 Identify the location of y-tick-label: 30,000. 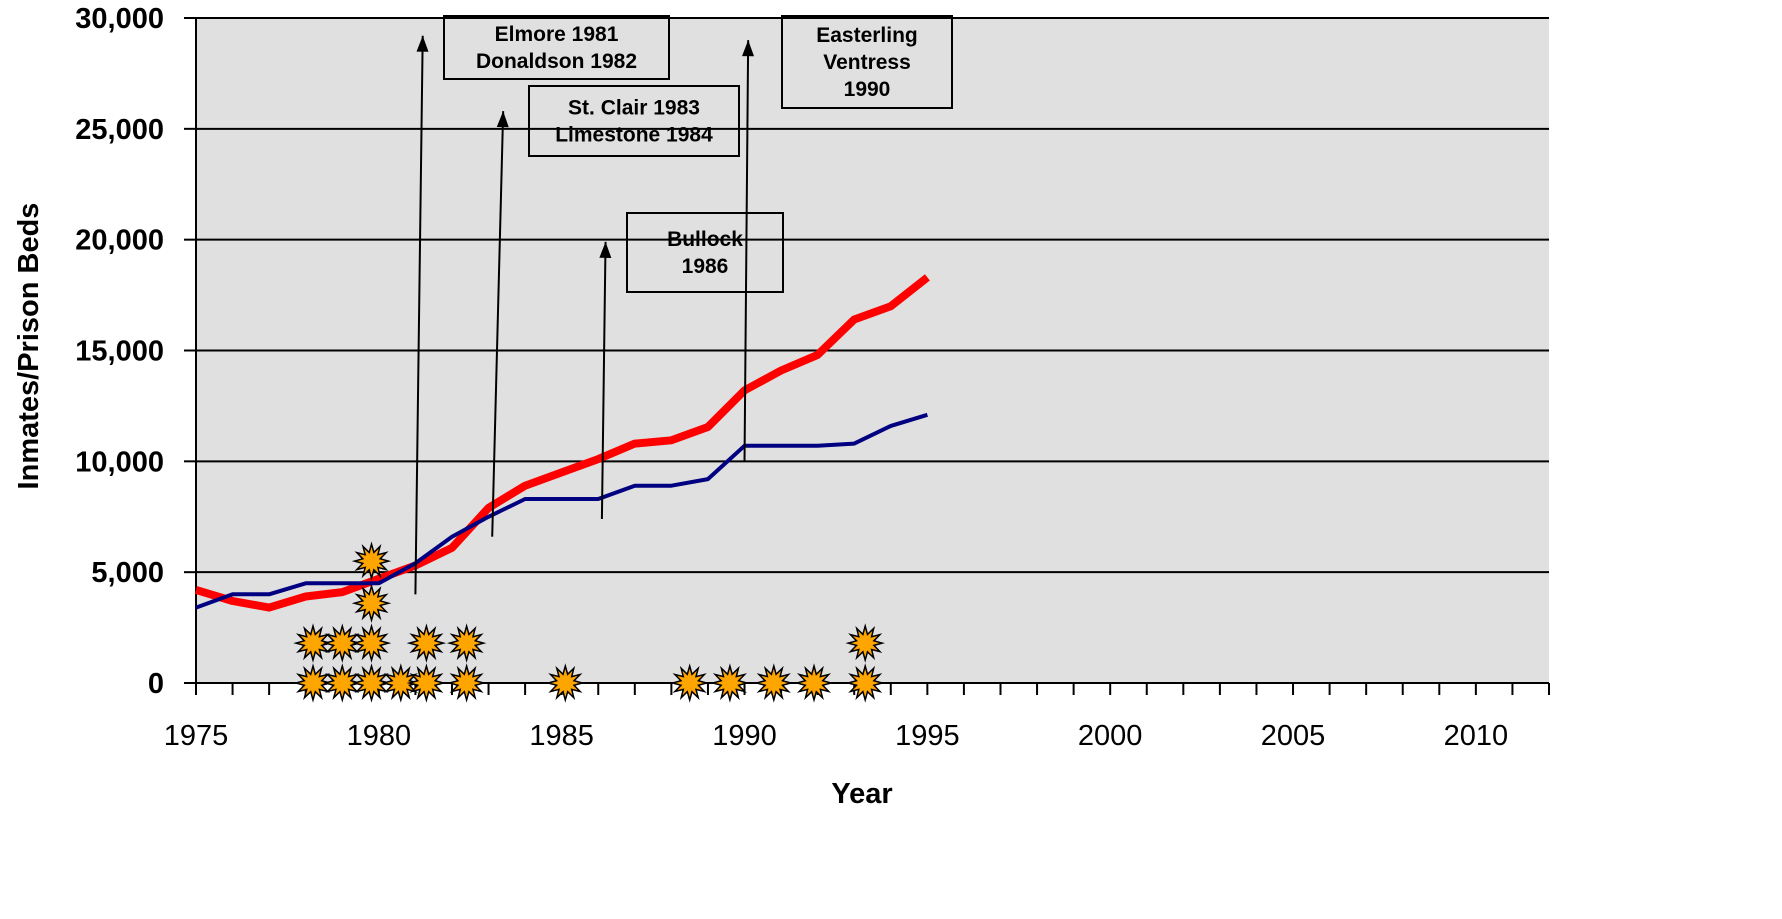
(119, 19).